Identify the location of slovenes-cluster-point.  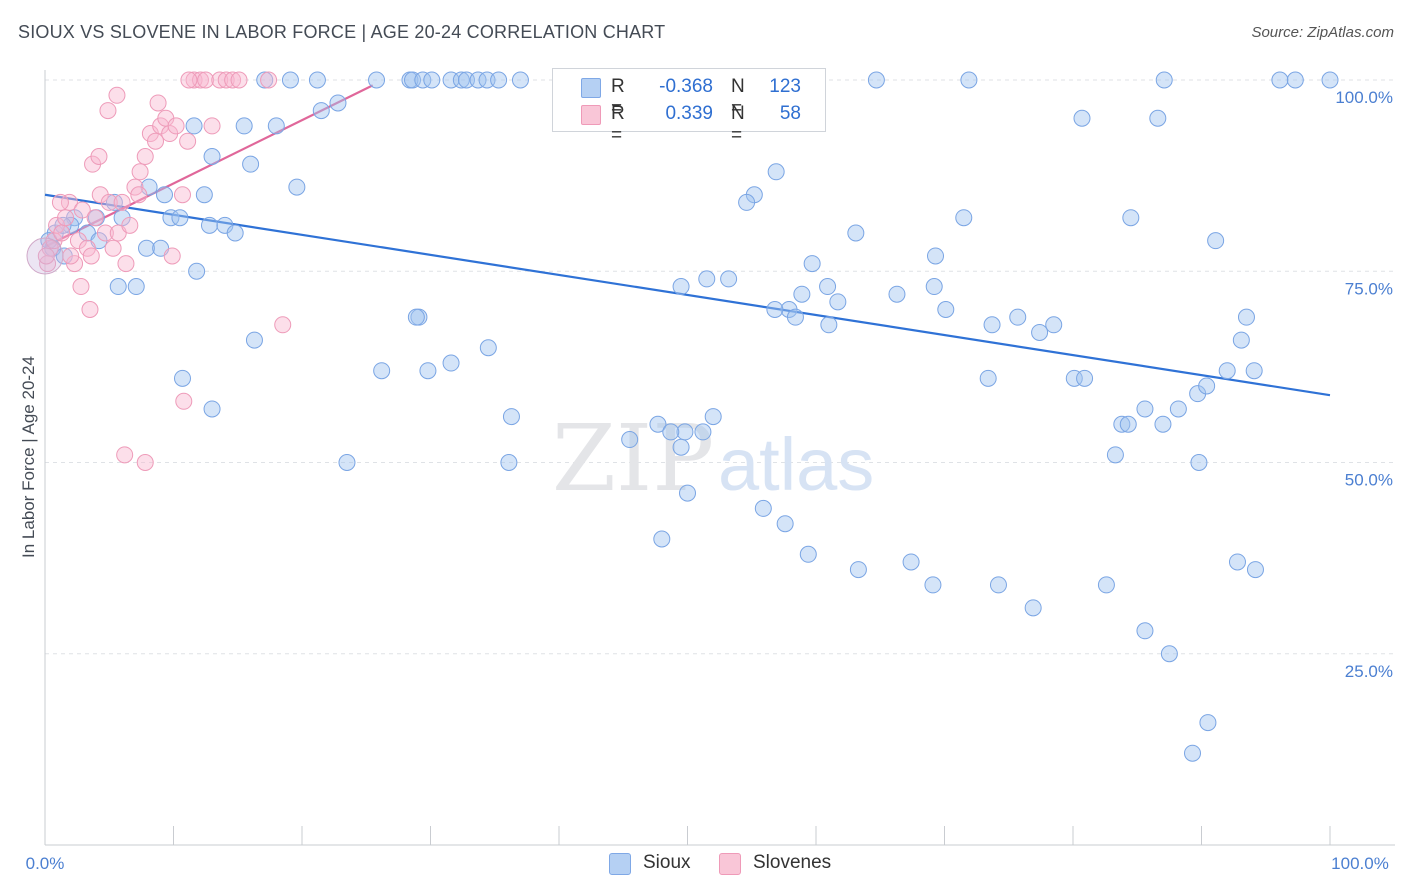
(45, 256).